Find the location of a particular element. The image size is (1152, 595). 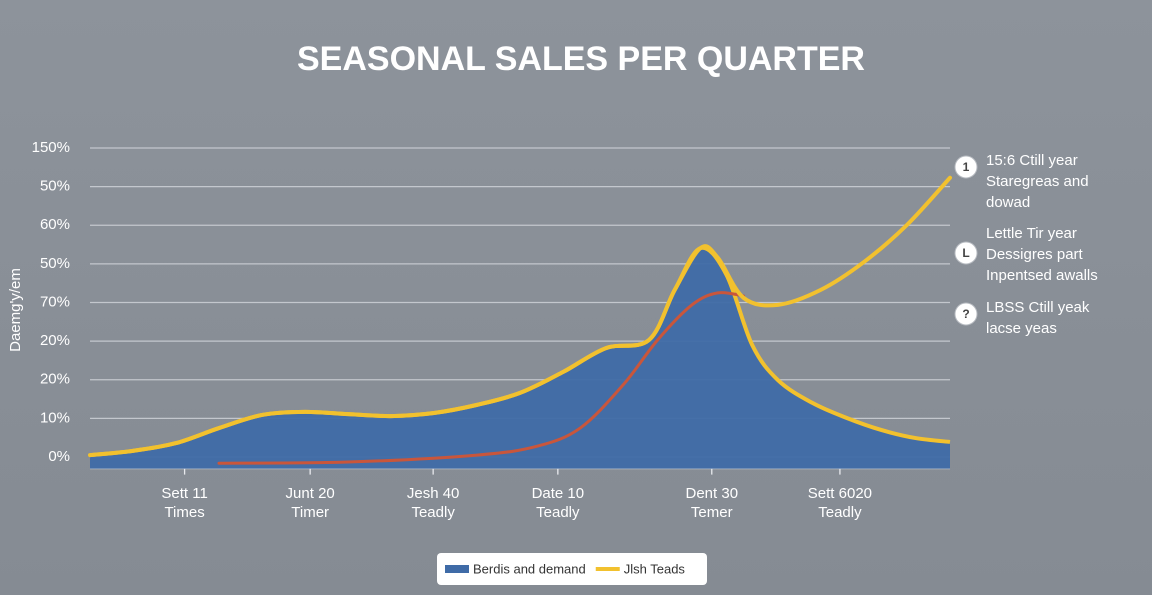

y-tick-label: 150% is located at coordinates (51, 147).